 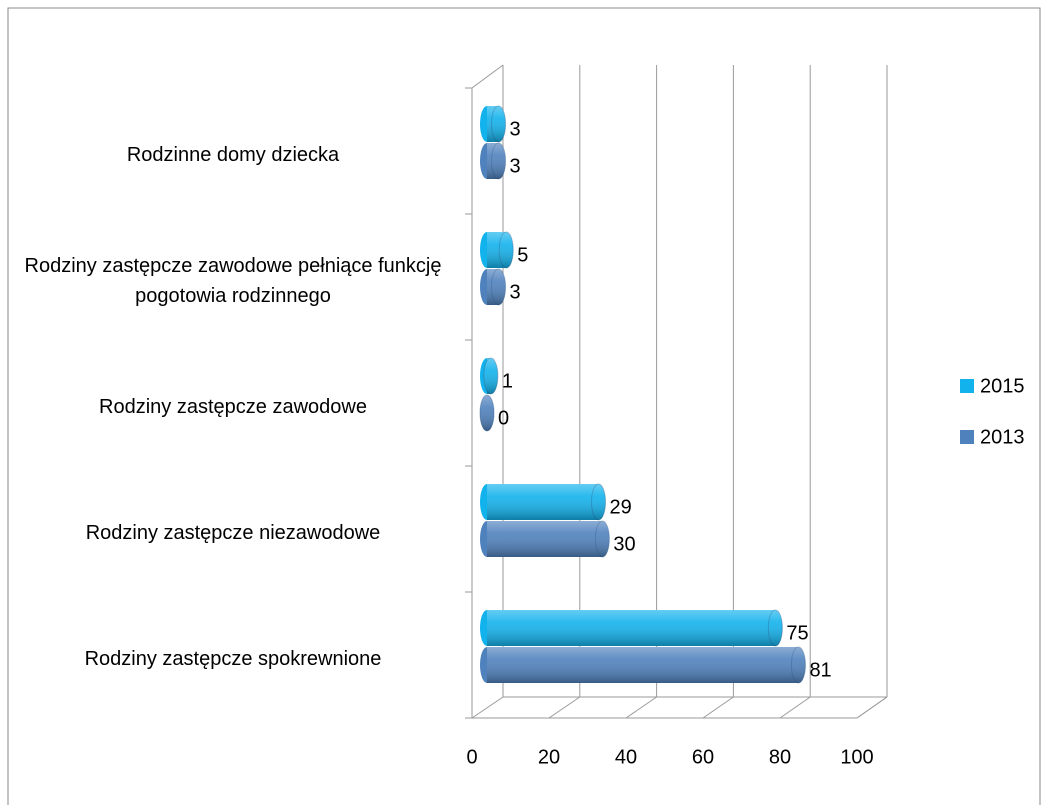 What do you see at coordinates (626, 757) in the screenshot?
I see `x-tick-label: 40` at bounding box center [626, 757].